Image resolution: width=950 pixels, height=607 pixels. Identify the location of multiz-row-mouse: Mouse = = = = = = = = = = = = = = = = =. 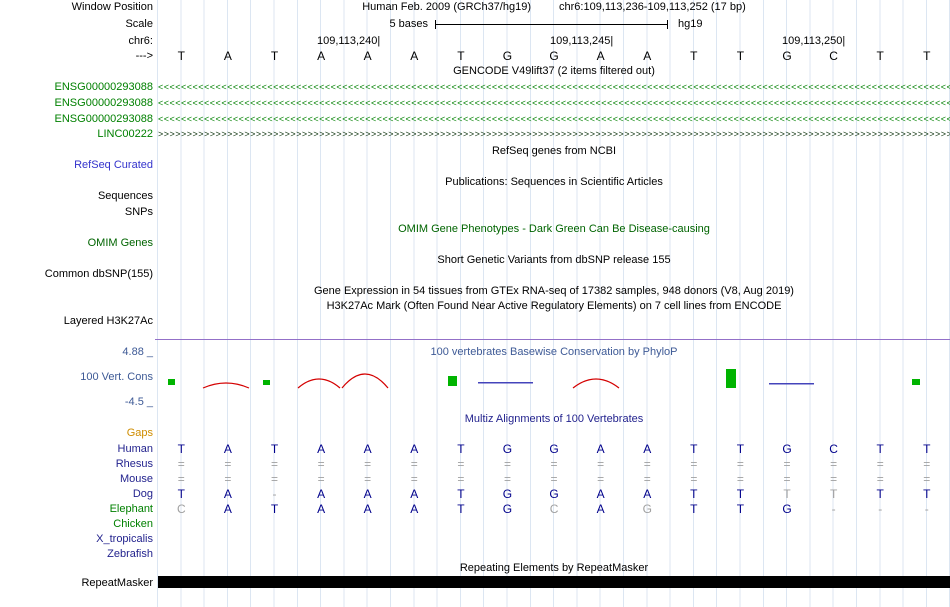
(475, 479).